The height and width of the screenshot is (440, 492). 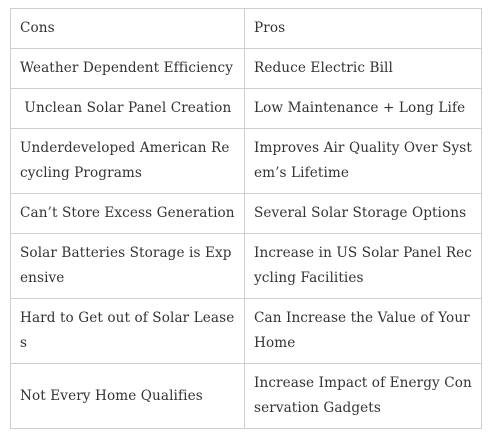 What do you see at coordinates (363, 213) in the screenshot?
I see `pros-cell: Several Solar Storage Options` at bounding box center [363, 213].